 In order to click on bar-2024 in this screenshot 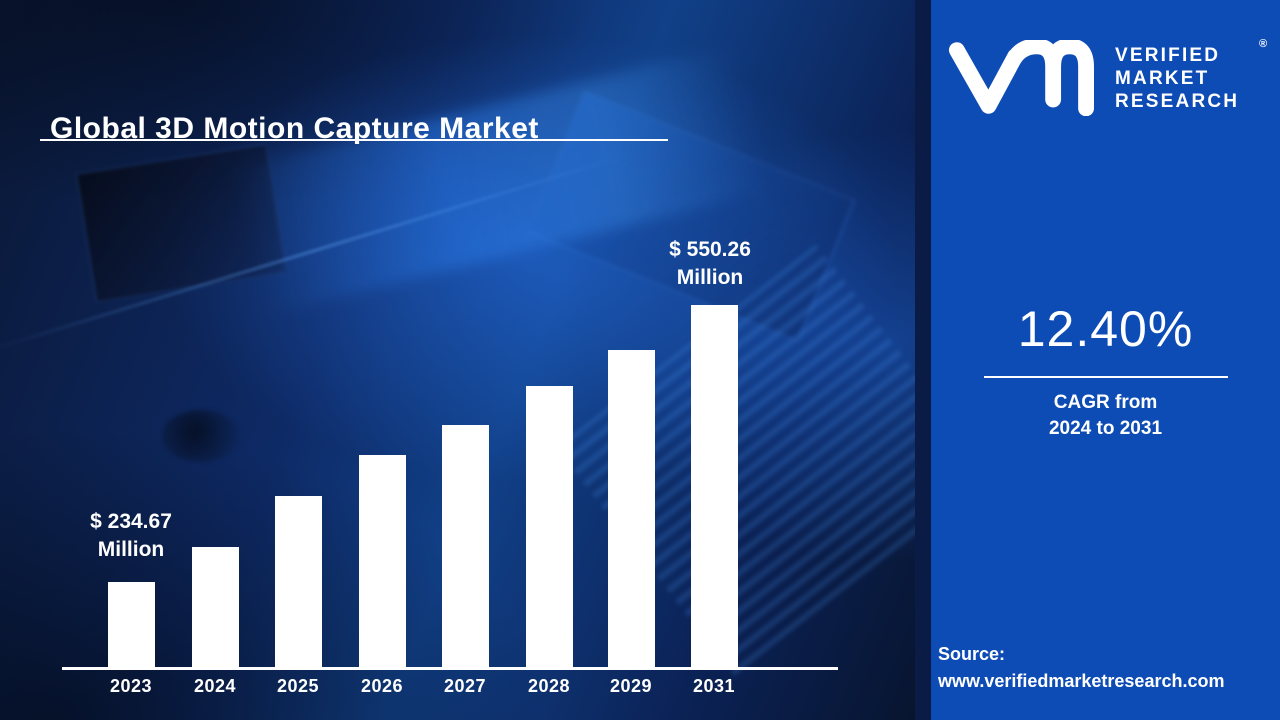, I will do `click(215, 607)`.